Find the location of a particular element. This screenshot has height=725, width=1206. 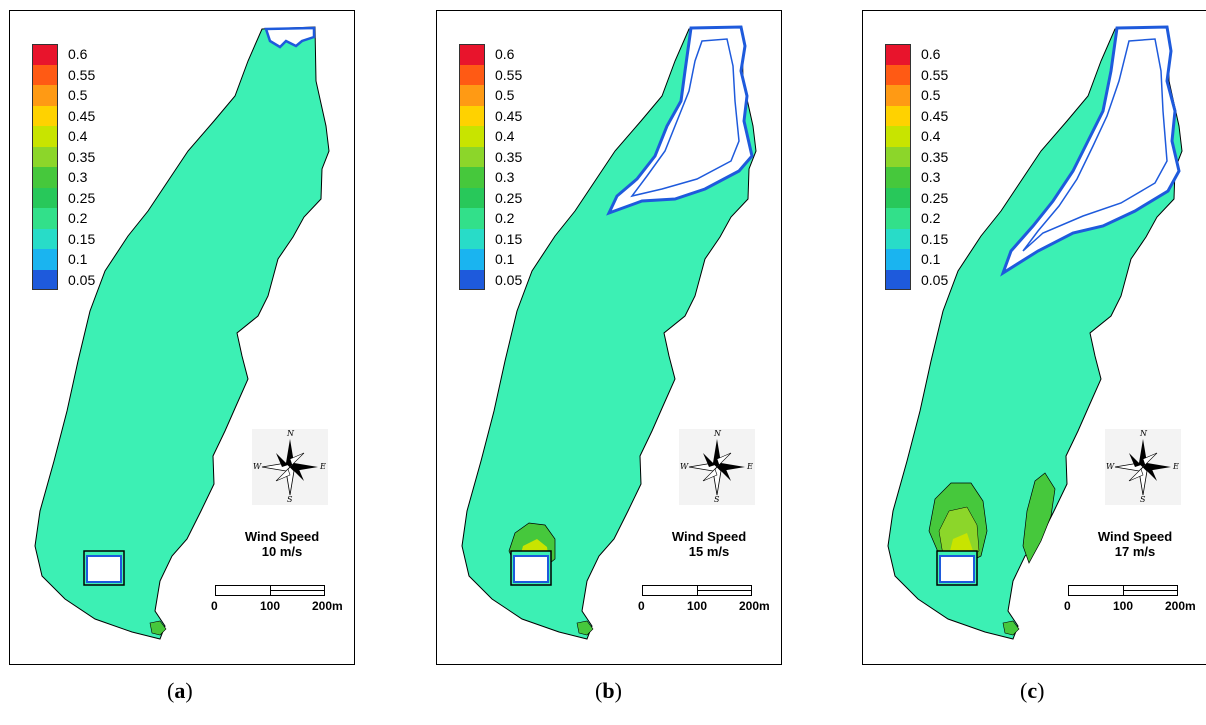

legend-entry: 0.2 is located at coordinates (504, 218).